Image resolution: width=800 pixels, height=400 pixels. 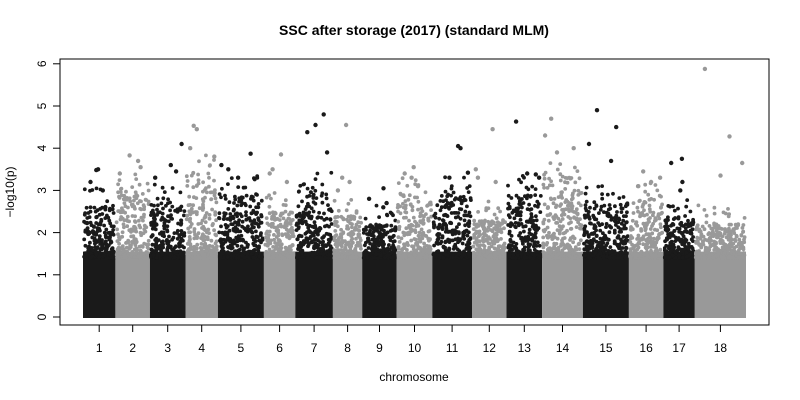 I want to click on chart-title: SSC after storage (2017) (standard MLM), so click(x=414, y=30).